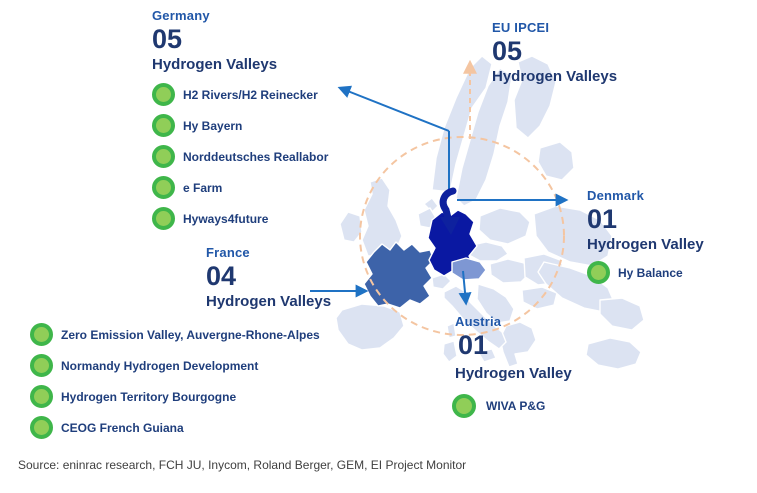 This screenshot has width=757, height=493. What do you see at coordinates (268, 277) in the screenshot?
I see `france-panel: France 04 Hydrogen Valleys` at bounding box center [268, 277].